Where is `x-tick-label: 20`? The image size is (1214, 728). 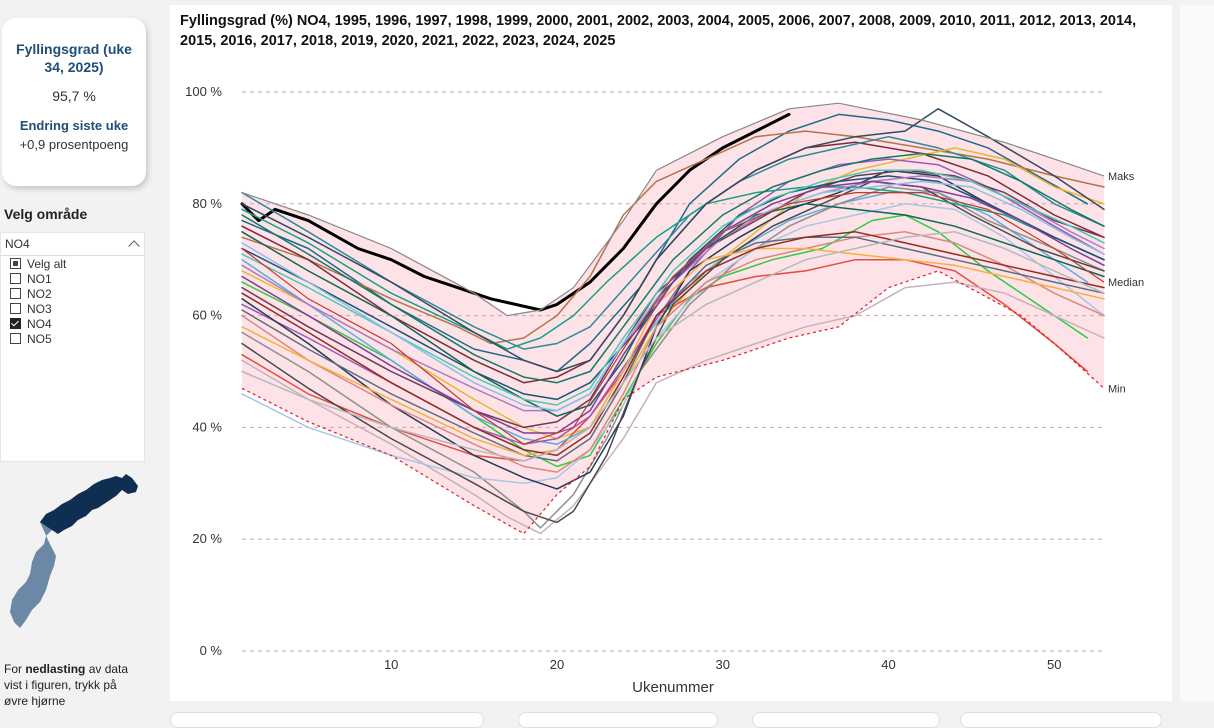 x-tick-label: 20 is located at coordinates (557, 664).